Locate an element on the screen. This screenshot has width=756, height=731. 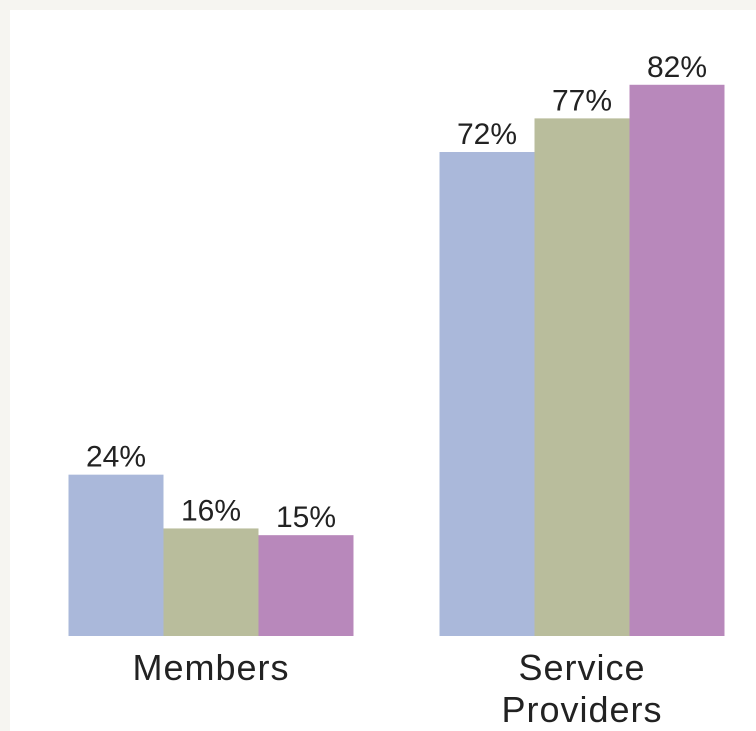
data-label: 82% is located at coordinates (677, 67).